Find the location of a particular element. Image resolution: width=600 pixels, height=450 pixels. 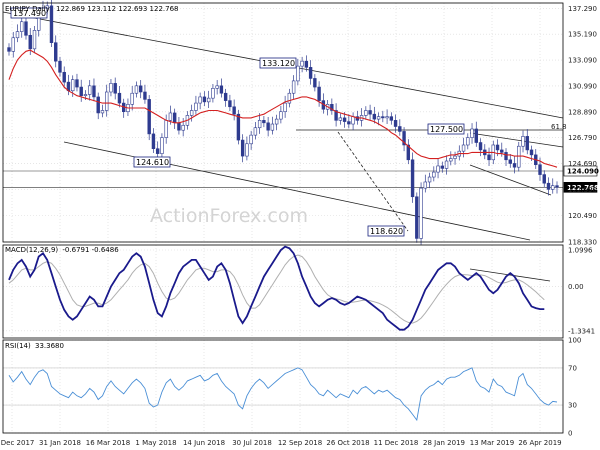

x-tick-label: 12 Sep 2018 is located at coordinates (300, 443).